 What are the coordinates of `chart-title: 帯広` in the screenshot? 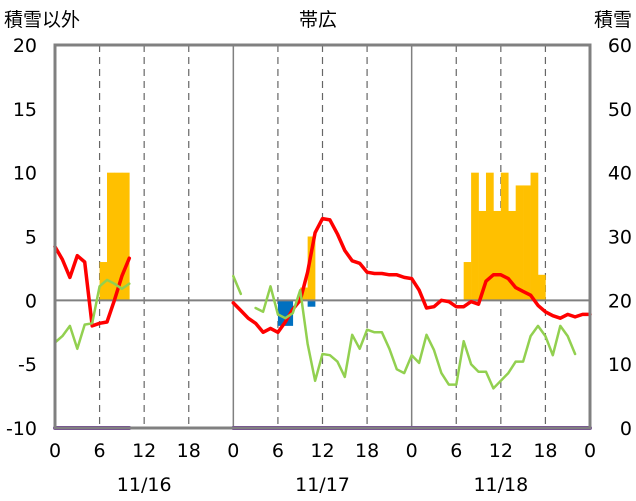 It's located at (318, 20).